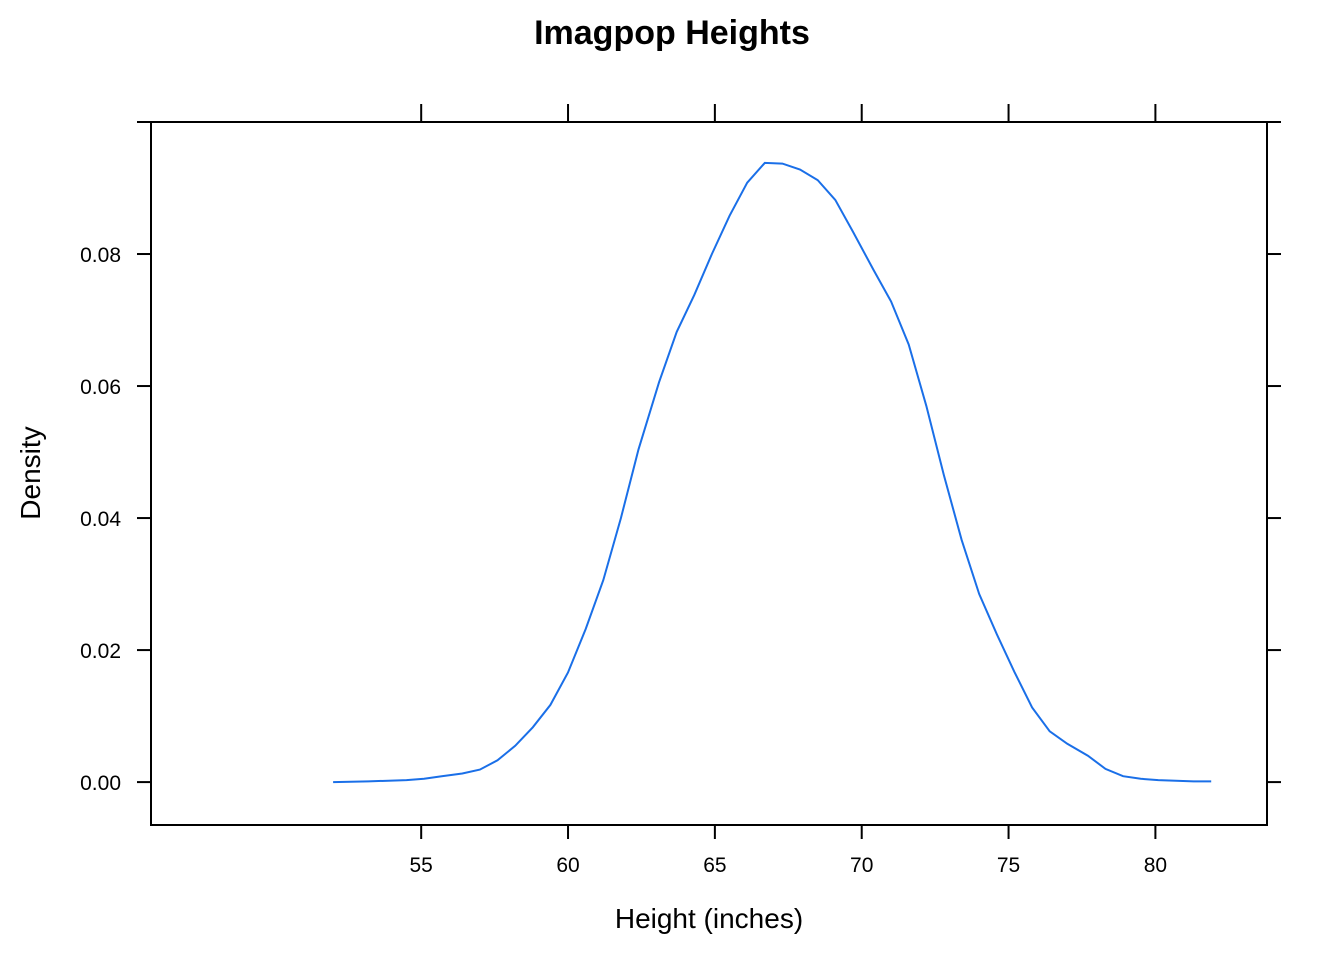 Image resolution: width=1344 pixels, height=960 pixels. I want to click on y-tick-label: 0.00, so click(100, 783).